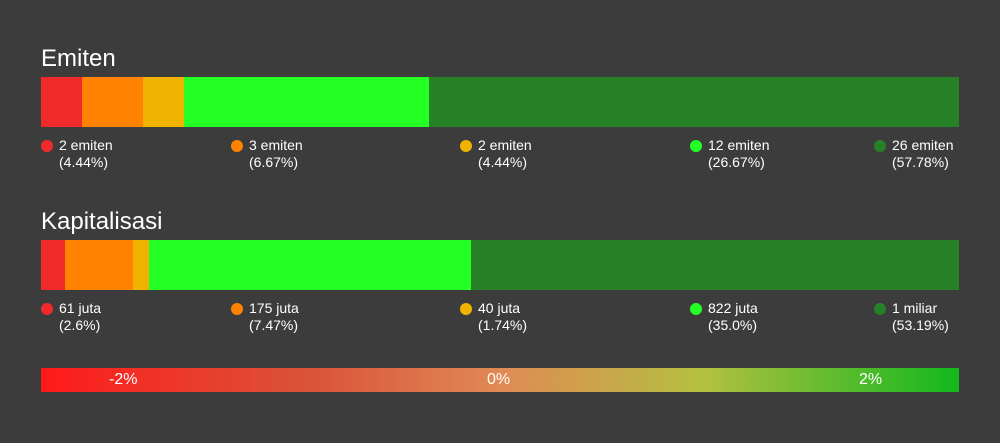 This screenshot has width=1000, height=443. Describe the element at coordinates (102, 221) in the screenshot. I see `kapitalisasi-title: Kapitalisasi` at that location.